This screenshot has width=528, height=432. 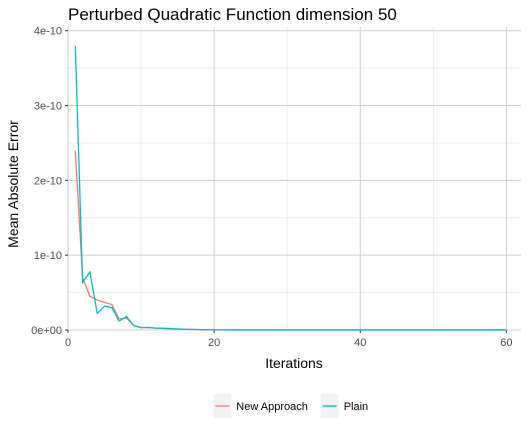 What do you see at coordinates (272, 407) in the screenshot?
I see `legend-label-new-approach: New Approach` at bounding box center [272, 407].